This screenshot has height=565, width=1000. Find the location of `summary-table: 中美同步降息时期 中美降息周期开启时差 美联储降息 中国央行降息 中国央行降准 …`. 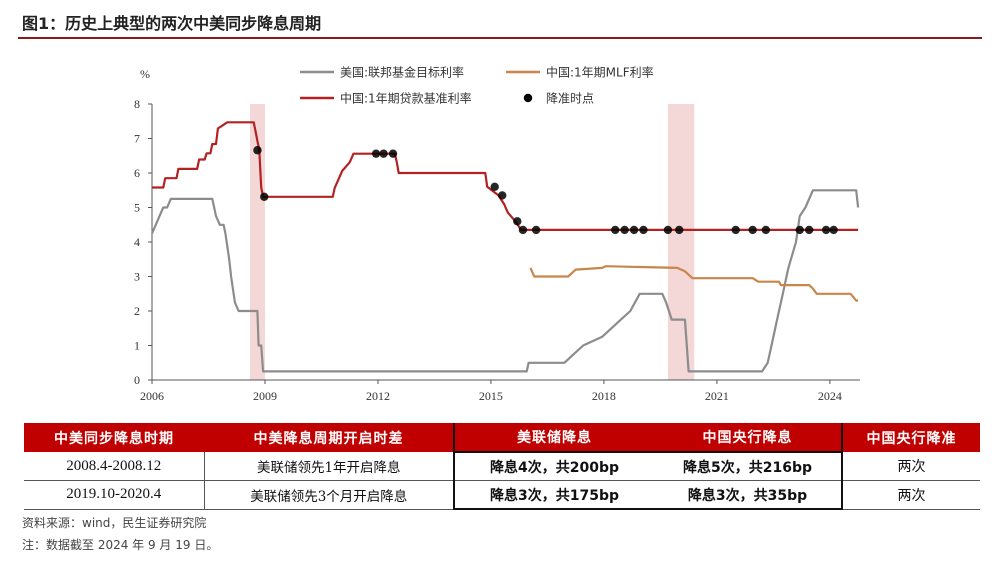

summary-table: 中美同步降息时期 中美降息周期开启时差 美联储降息 中国央行降息 中国央行降准 … is located at coordinates (502, 466).